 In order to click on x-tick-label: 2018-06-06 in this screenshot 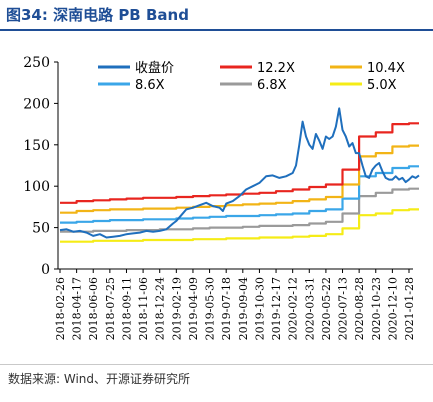, I will do `click(93, 308)`.